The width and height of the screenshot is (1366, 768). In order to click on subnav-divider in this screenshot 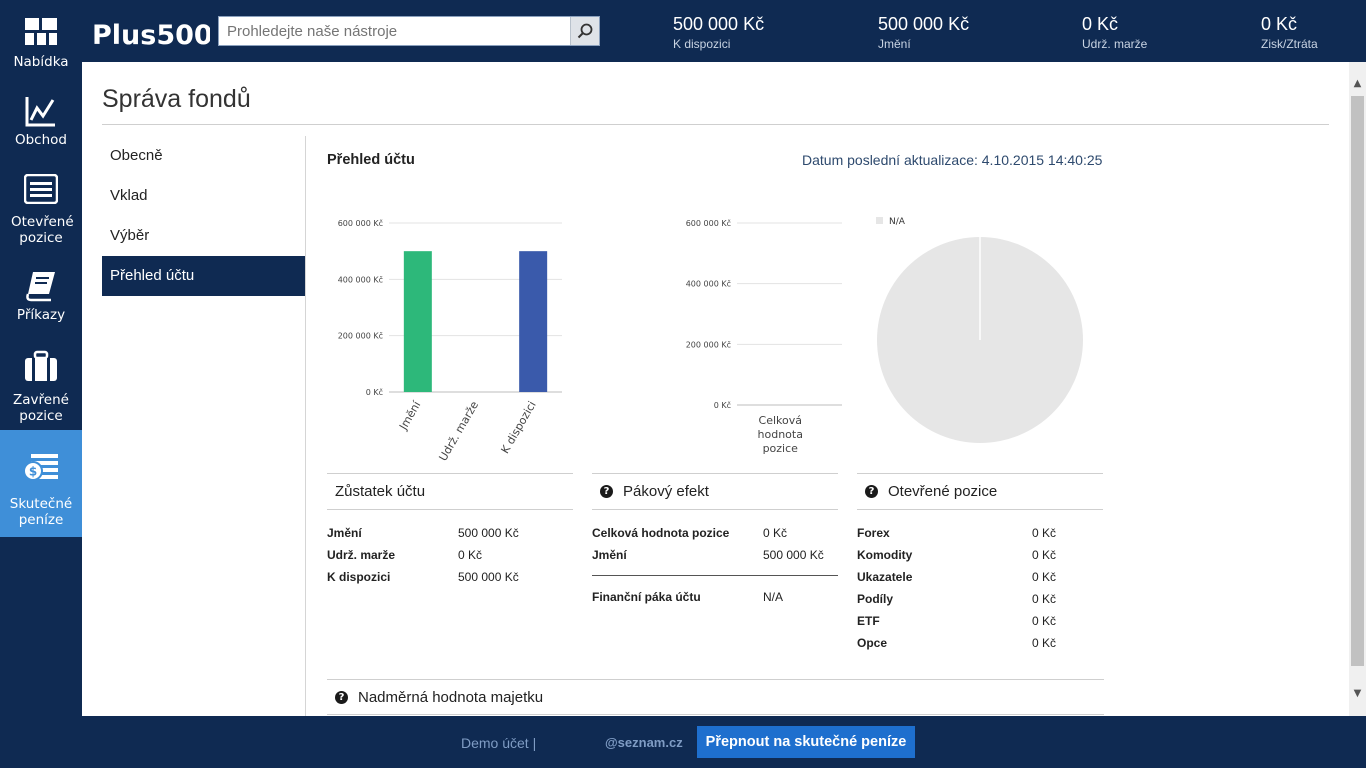, I will do `click(305, 426)`.